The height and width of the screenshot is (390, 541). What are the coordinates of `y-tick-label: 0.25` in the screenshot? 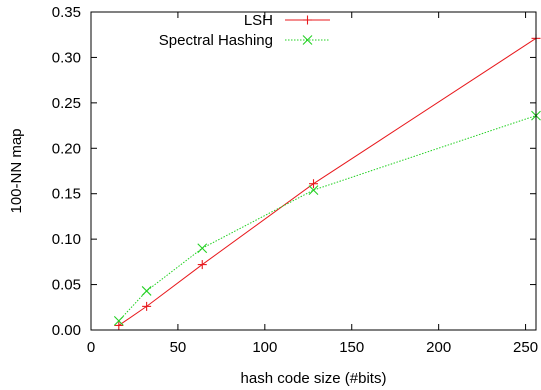 It's located at (66, 103).